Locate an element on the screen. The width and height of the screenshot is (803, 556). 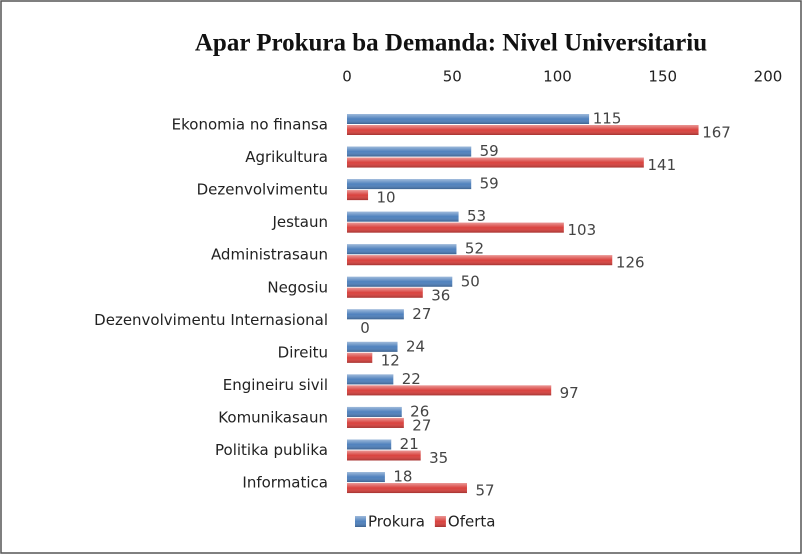
legend-label: Oferta is located at coordinates (472, 522).